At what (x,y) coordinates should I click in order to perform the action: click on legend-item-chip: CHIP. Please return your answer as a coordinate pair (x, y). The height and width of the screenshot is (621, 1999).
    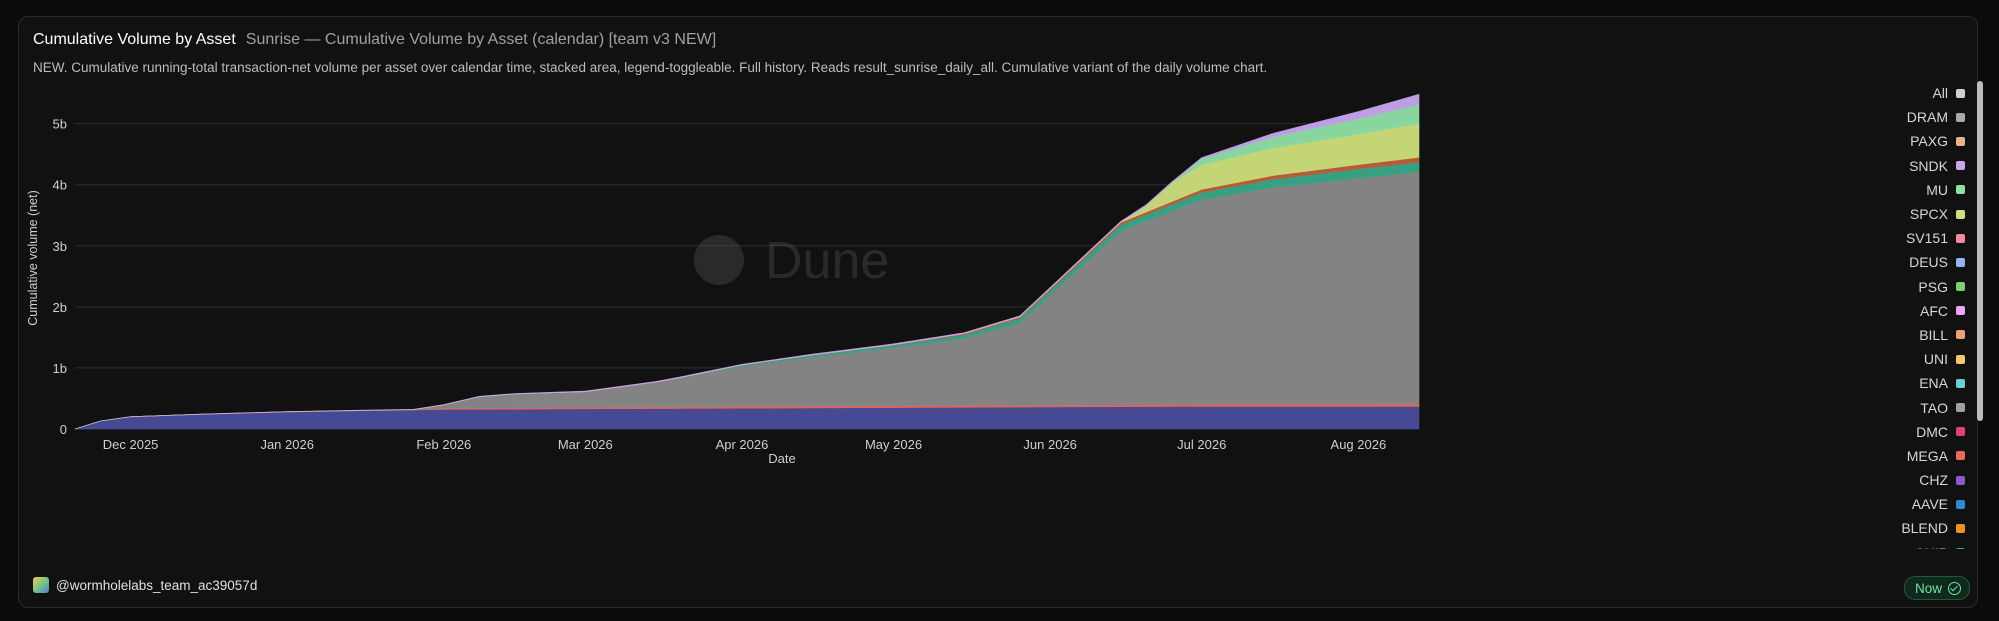
    Looking at the image, I should click on (1922, 545).